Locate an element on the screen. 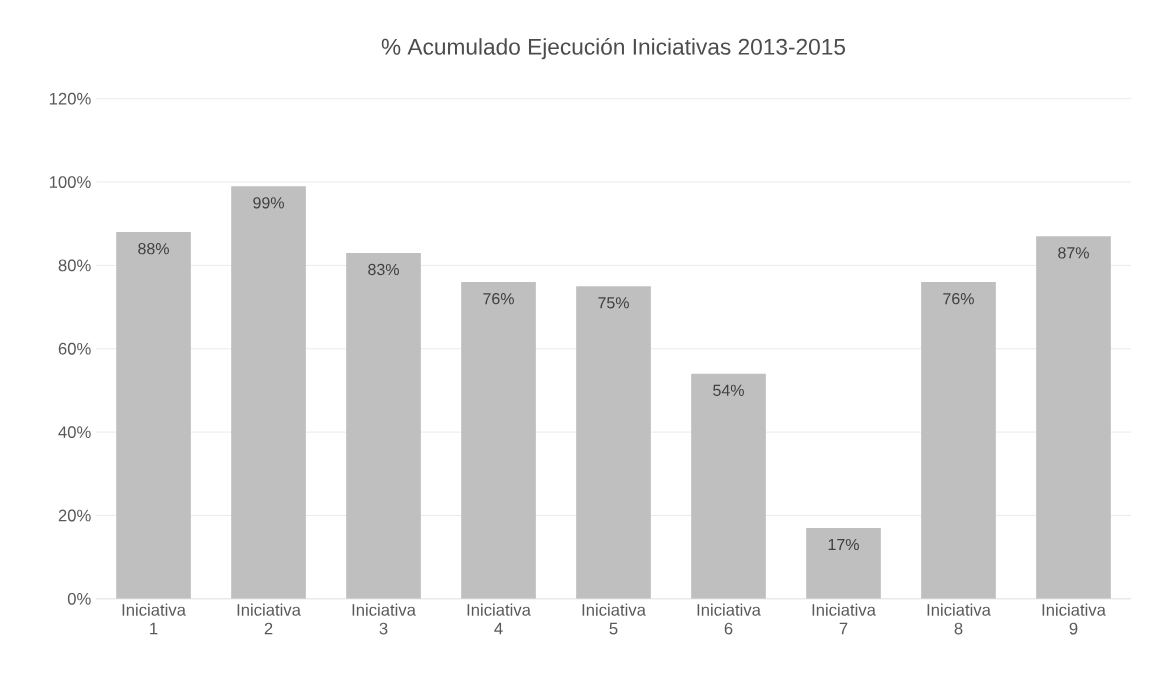 This screenshot has width=1155, height=679. data-label: 87% is located at coordinates (1073, 253).